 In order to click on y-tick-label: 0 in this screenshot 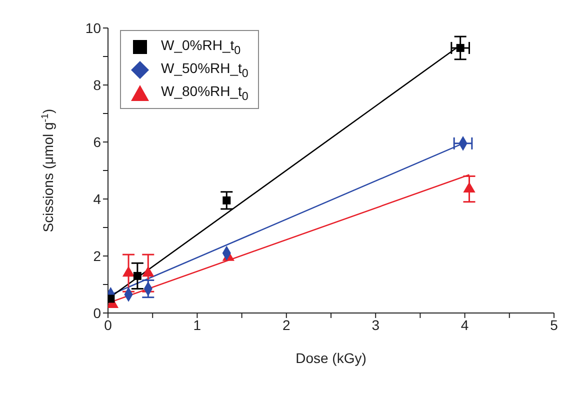, I will do `click(97, 312)`.